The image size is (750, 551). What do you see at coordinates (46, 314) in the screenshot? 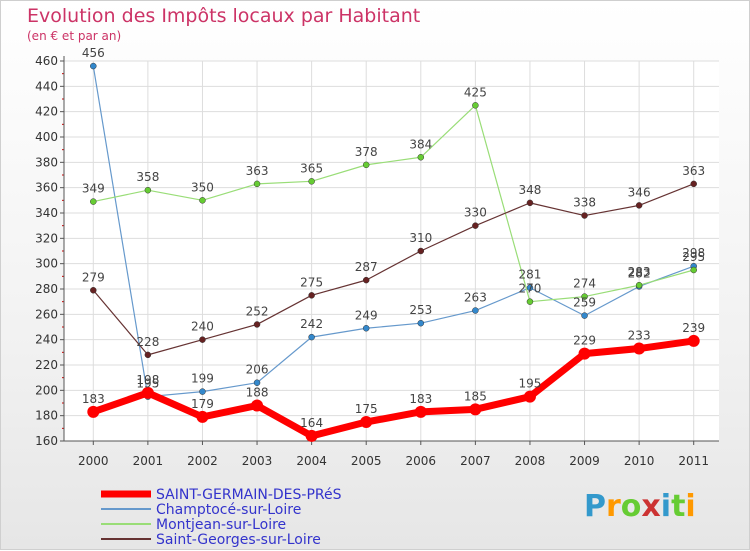
I see `y-tick-label: 260` at bounding box center [46, 314].